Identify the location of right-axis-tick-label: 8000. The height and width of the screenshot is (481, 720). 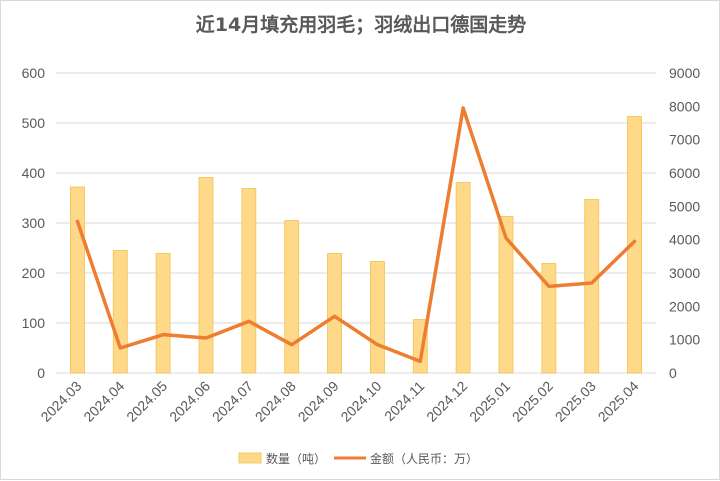
(684, 106).